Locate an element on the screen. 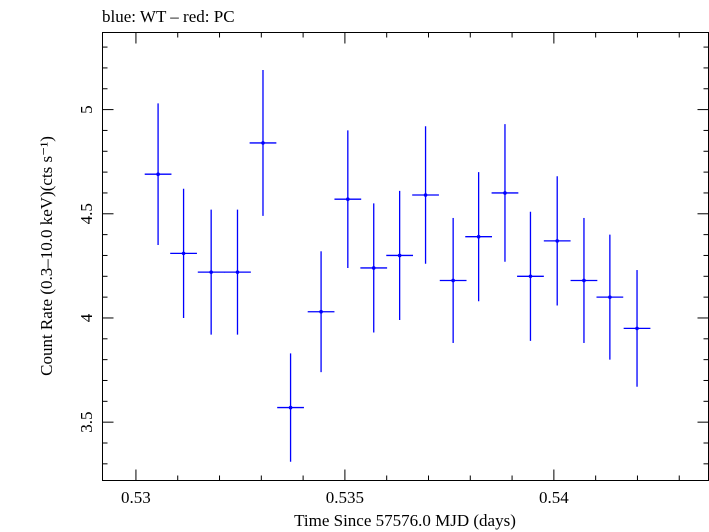 Image resolution: width=709 pixels, height=532 pixels. y-tick-label: 4 is located at coordinates (86, 317).